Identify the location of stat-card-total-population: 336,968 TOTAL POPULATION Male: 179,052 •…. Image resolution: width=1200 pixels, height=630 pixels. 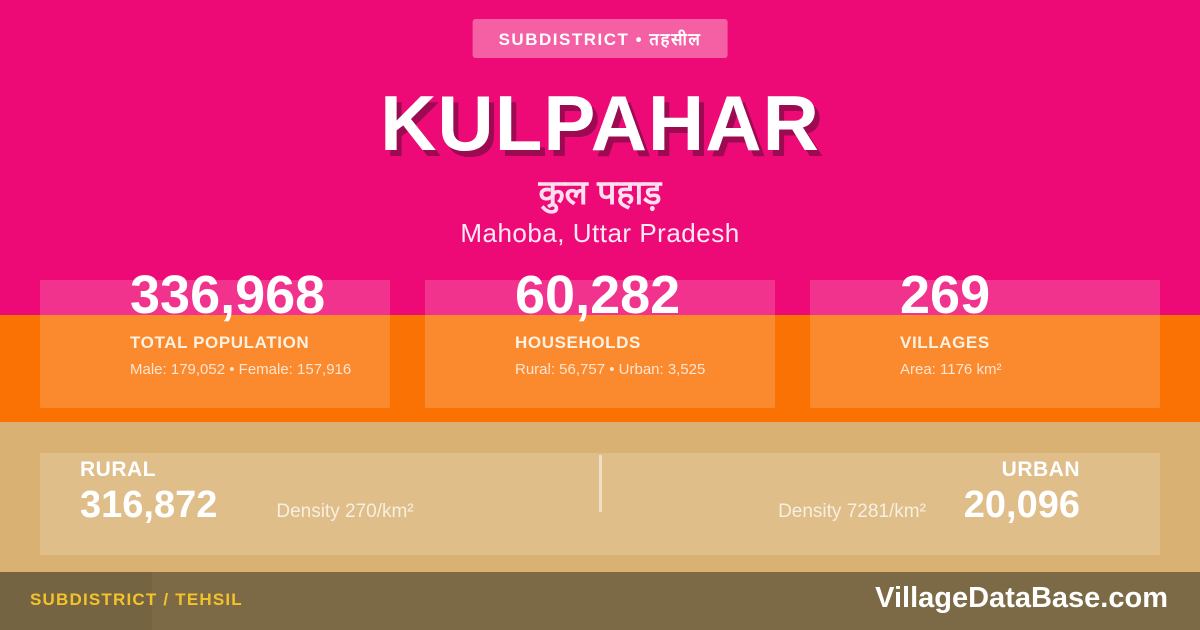
(215, 338).